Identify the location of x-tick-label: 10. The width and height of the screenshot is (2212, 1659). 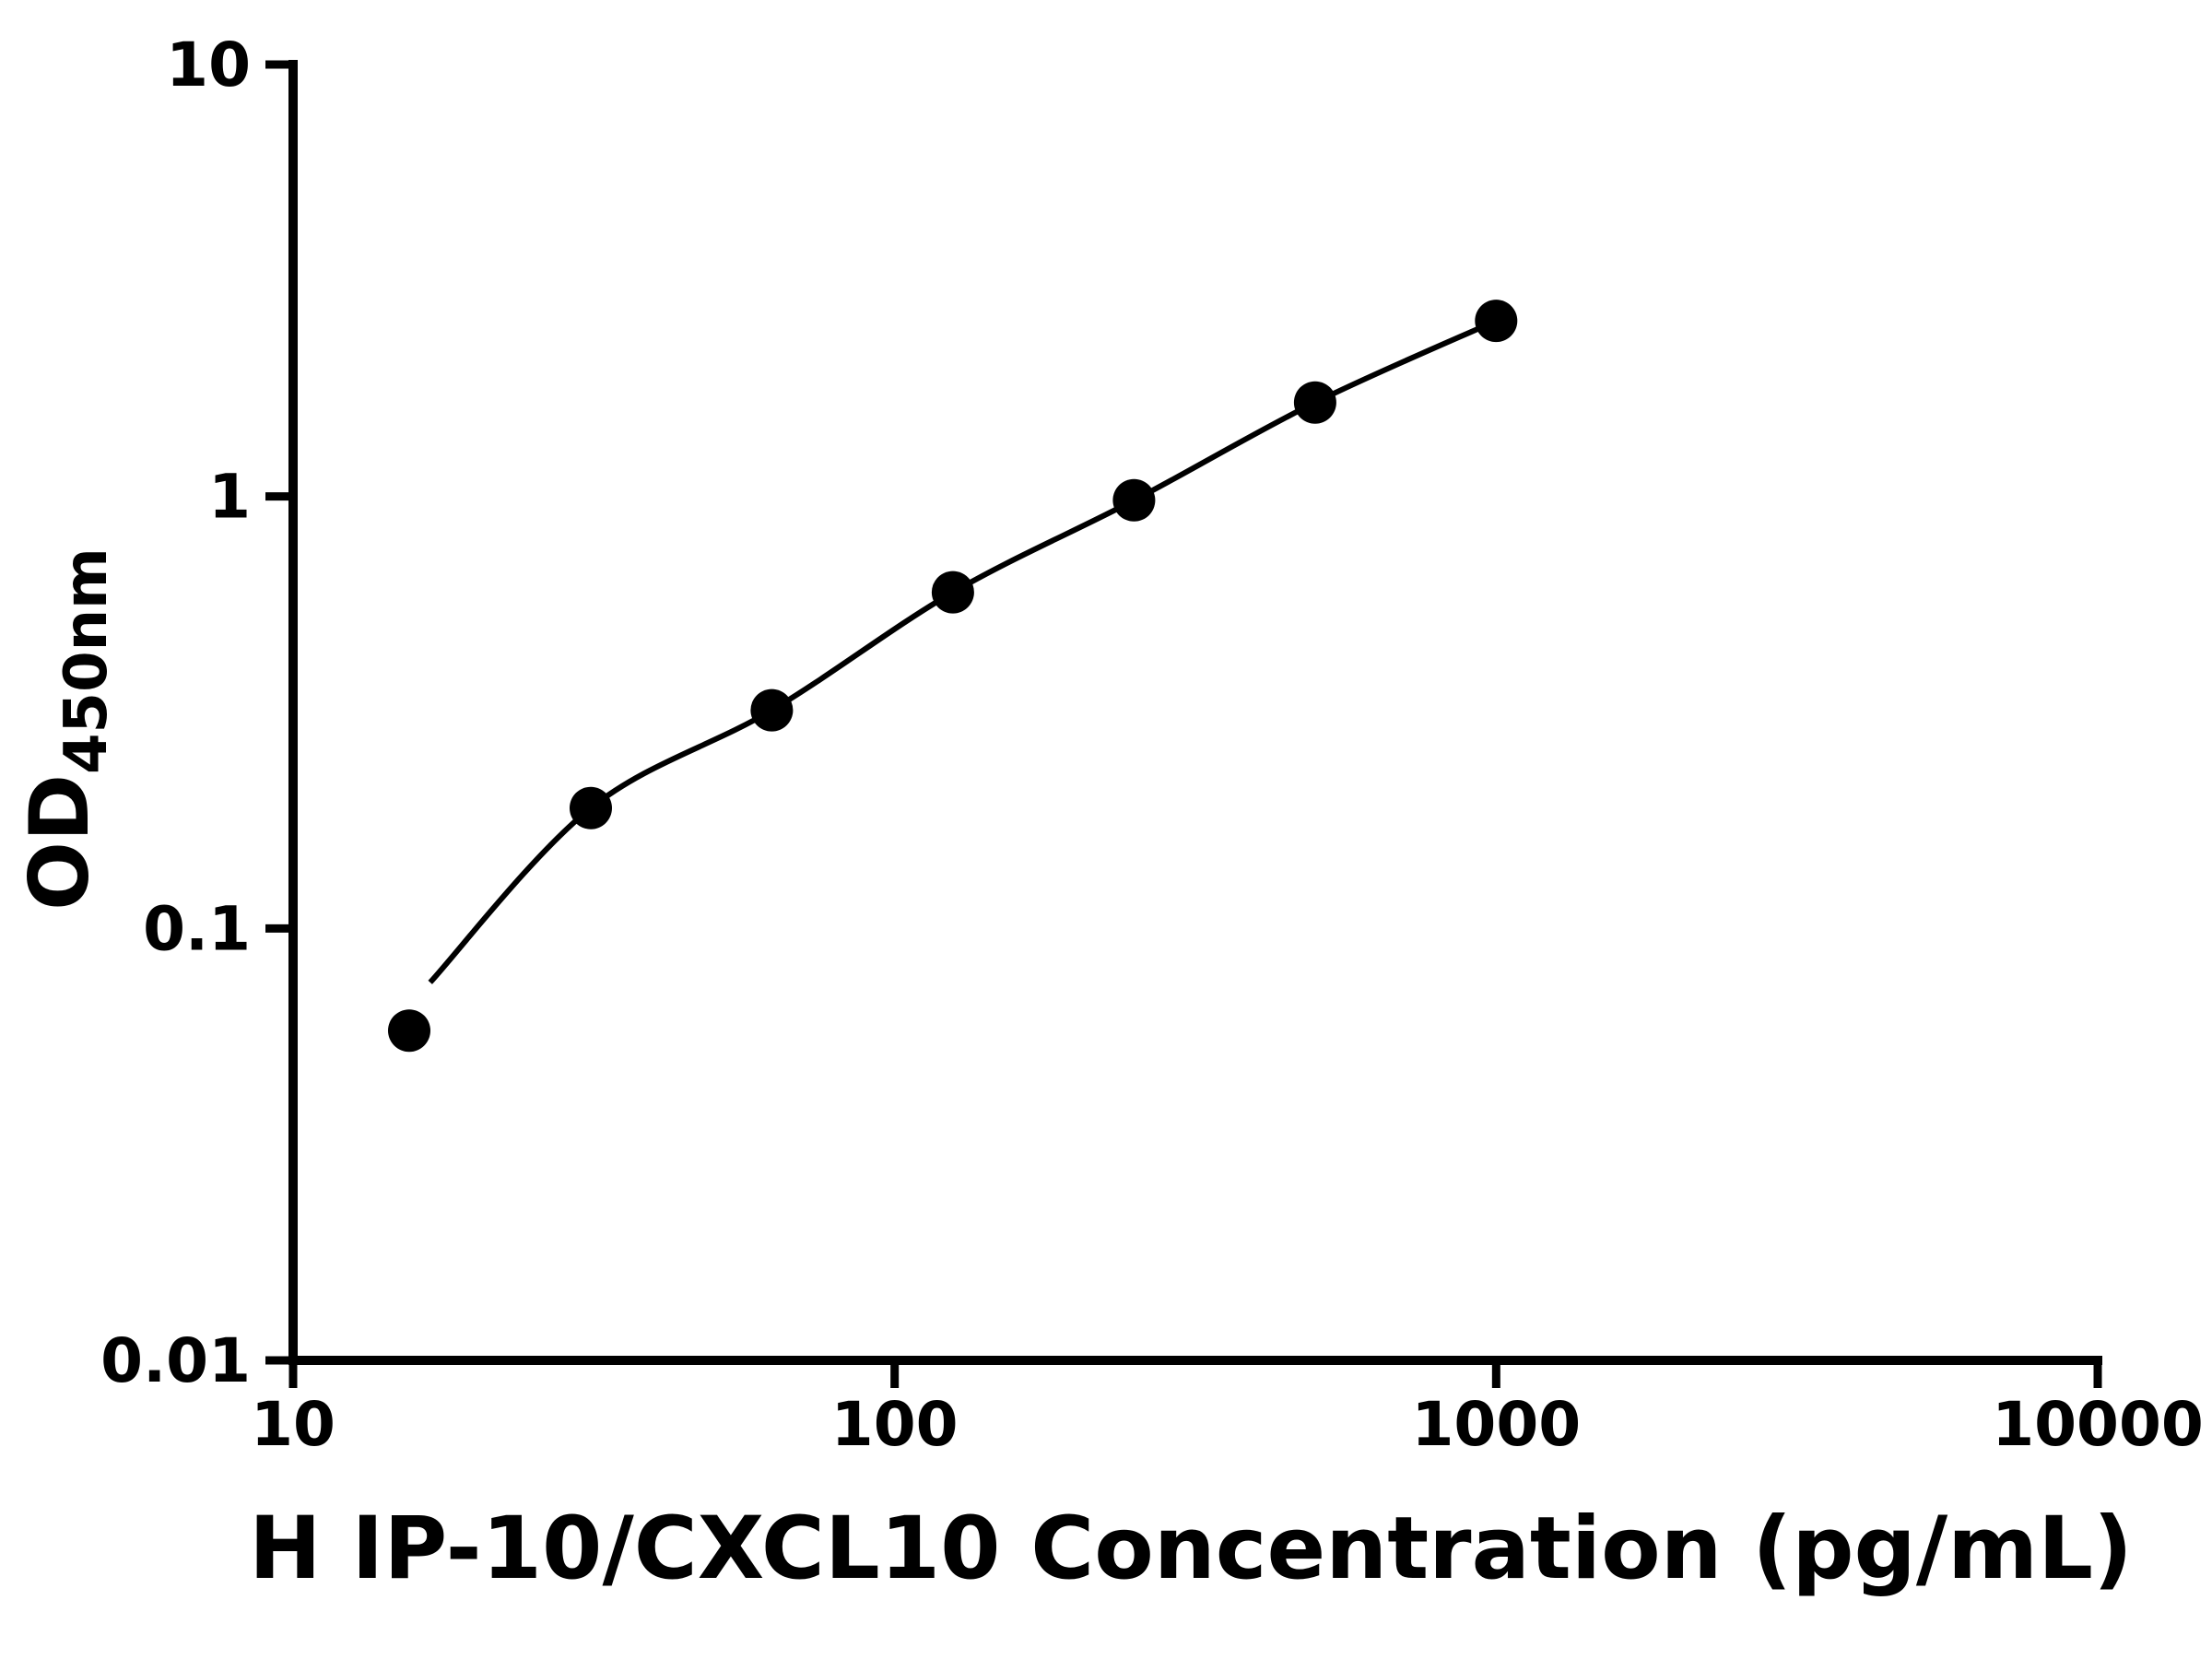
(293, 1424).